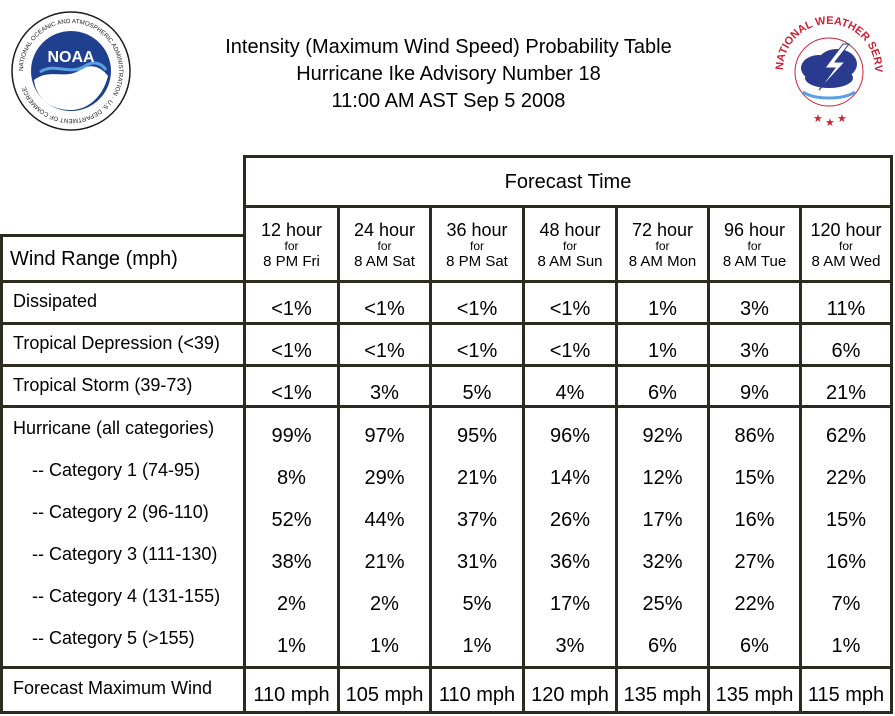 The width and height of the screenshot is (895, 716). What do you see at coordinates (846, 245) in the screenshot?
I see `column-header-120h: 120 hour for 8 AM Wed` at bounding box center [846, 245].